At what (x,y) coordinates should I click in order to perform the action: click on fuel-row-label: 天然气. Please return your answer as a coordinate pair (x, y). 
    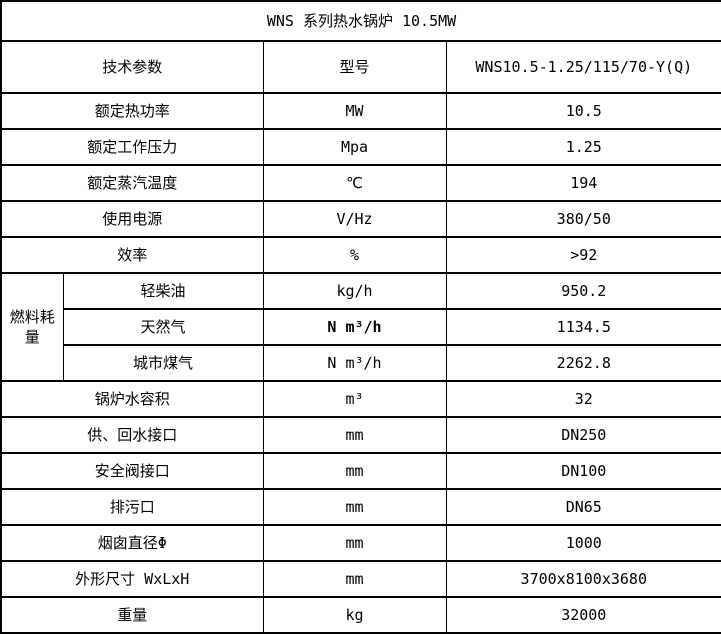
    Looking at the image, I should click on (163, 327).